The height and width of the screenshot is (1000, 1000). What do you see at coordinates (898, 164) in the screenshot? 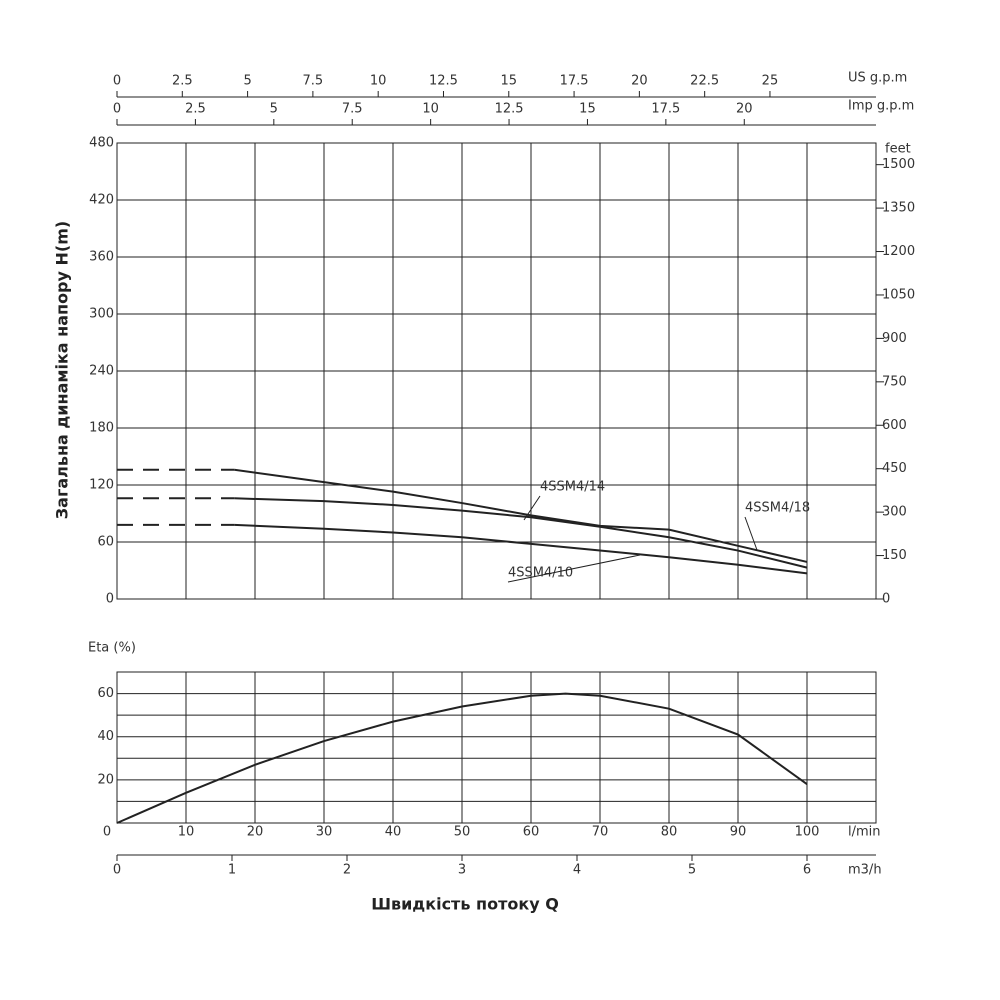
I see `y2-tick-label: 1500` at bounding box center [898, 164].